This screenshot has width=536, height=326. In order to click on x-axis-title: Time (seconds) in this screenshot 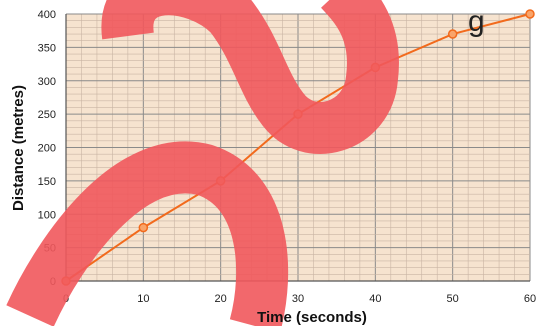, I will do `click(312, 317)`.